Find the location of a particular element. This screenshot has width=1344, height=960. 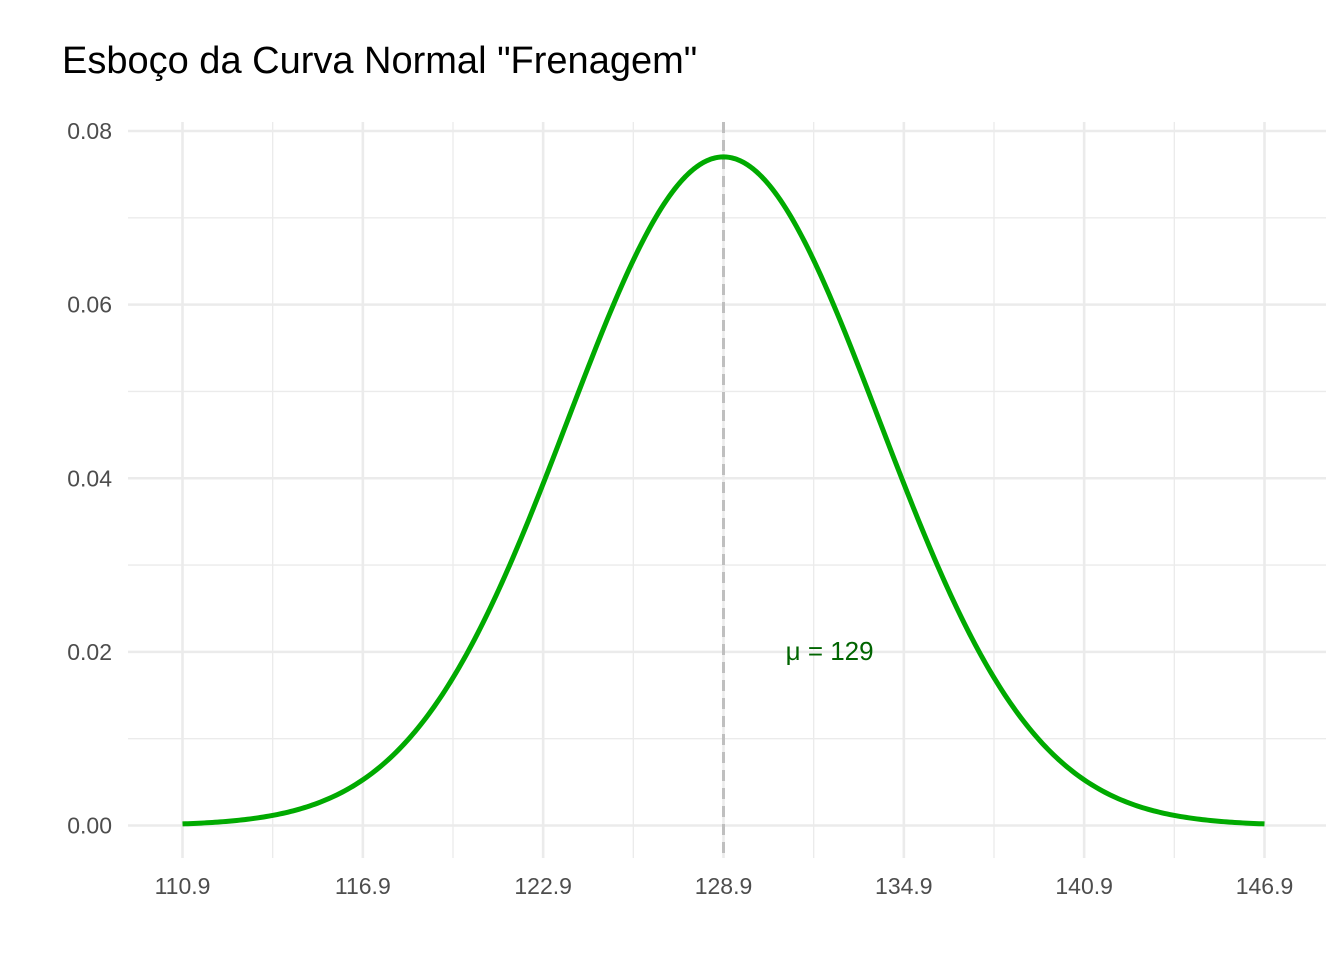

y-tick-label: 0.08 is located at coordinates (89, 131).